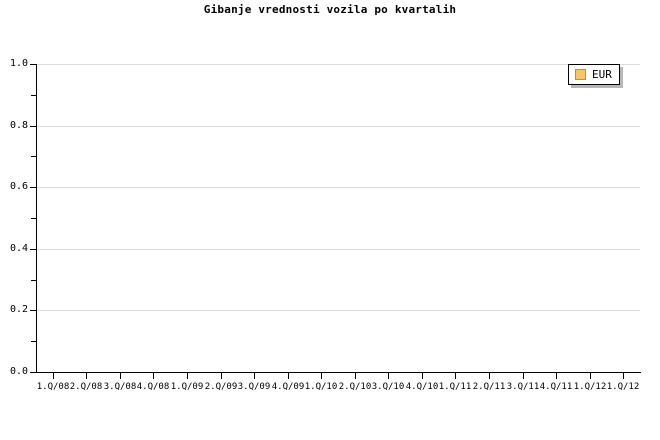 This screenshot has height=440, width=660. Describe the element at coordinates (338, 372) in the screenshot. I see `x-axis-line` at that location.